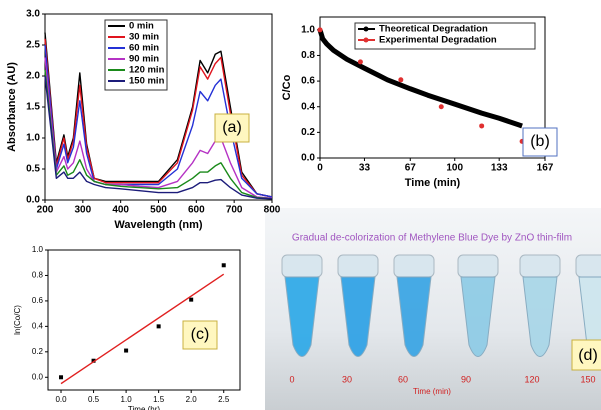  What do you see at coordinates (365, 168) in the screenshot?
I see `x-tick-label: 33` at bounding box center [365, 168].